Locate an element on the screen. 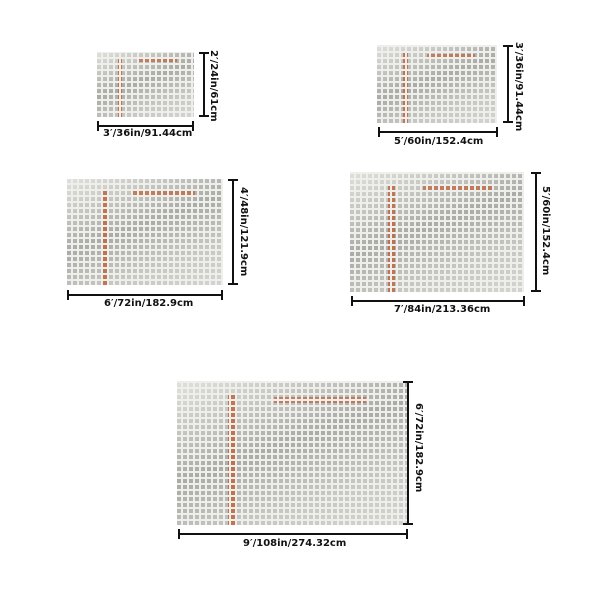  width-label: 7′/84in/213.36cm is located at coordinates (442, 309).